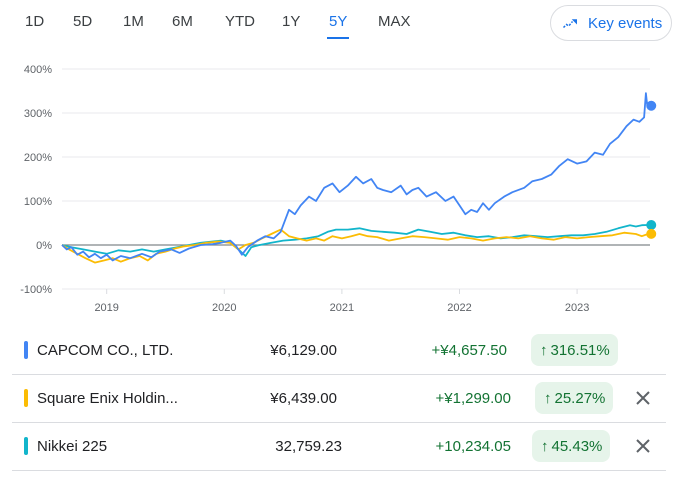 This screenshot has height=482, width=690. Describe the element at coordinates (303, 350) in the screenshot. I see `security-price: ¥6,129.00` at that location.